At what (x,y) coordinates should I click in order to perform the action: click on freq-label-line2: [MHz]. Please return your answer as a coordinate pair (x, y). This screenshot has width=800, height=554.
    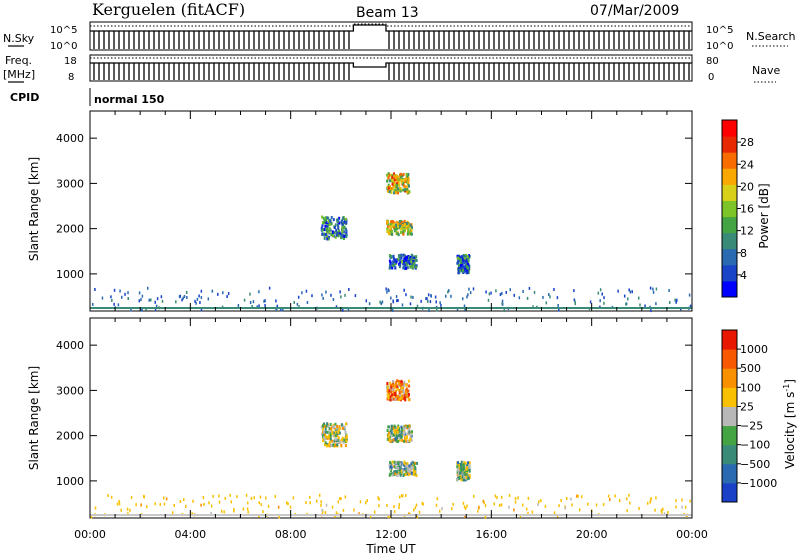
    Looking at the image, I should click on (19, 74).